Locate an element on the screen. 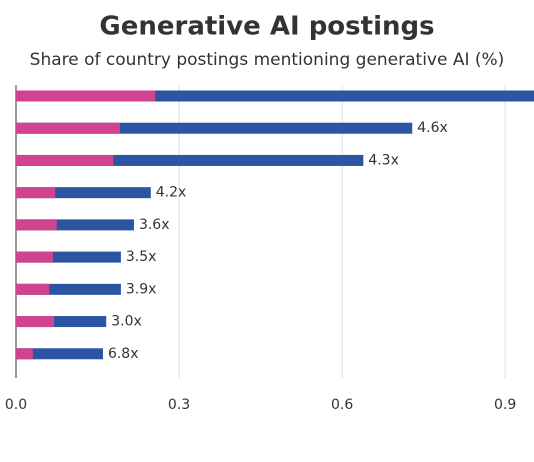 The image size is (534, 462). x-tick-label: 0.9 is located at coordinates (505, 405).